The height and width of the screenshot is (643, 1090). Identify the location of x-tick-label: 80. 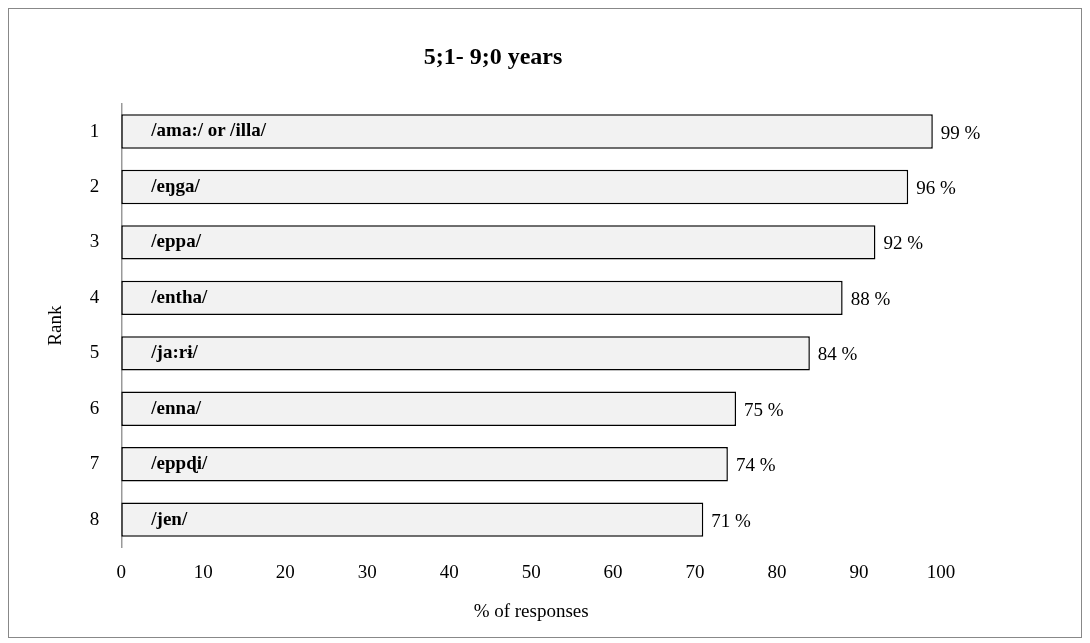
(777, 571).